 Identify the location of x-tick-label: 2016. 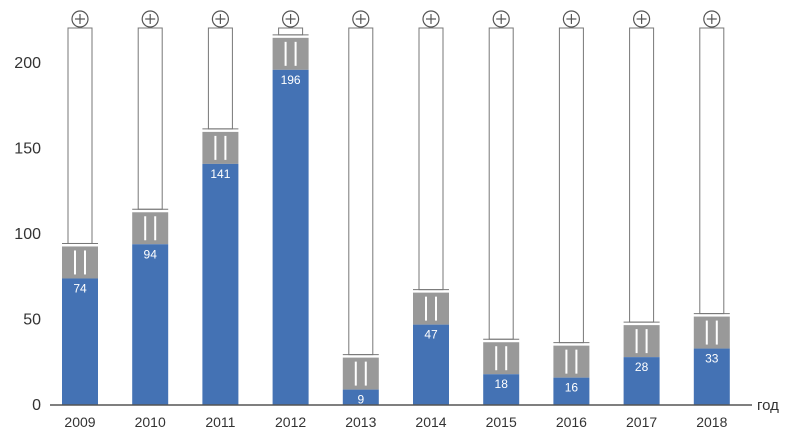
(571, 422).